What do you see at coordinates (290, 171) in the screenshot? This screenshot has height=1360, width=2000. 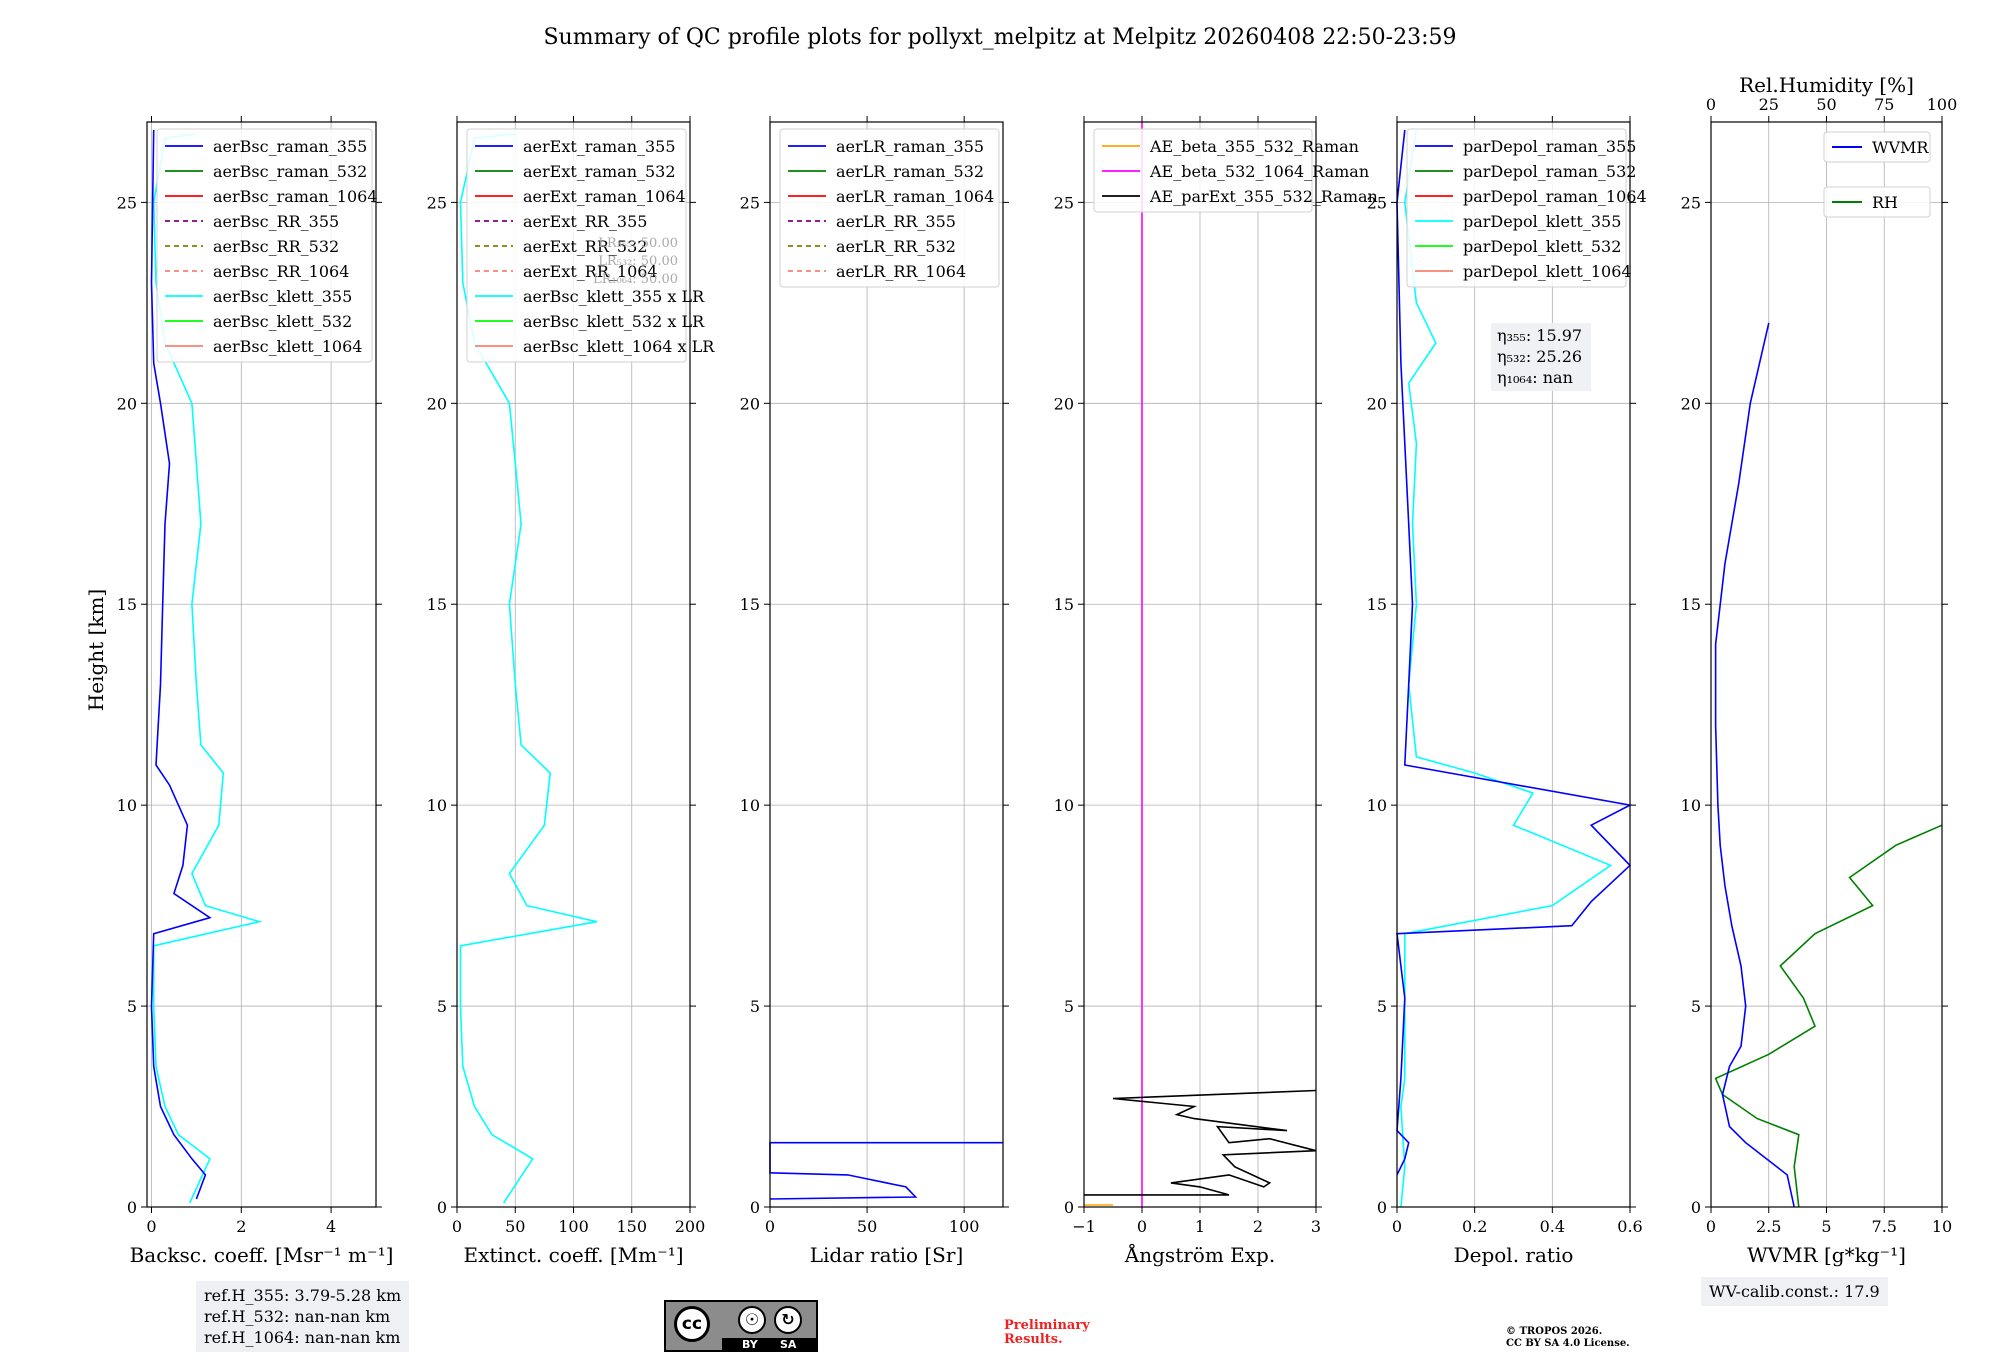 I see `legend-label: aerBsc_raman_532` at bounding box center [290, 171].